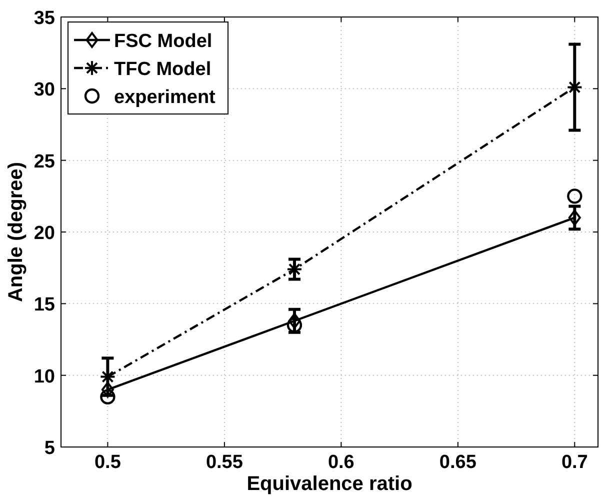  What do you see at coordinates (45, 305) in the screenshot?
I see `y-tick-label: 15` at bounding box center [45, 305].